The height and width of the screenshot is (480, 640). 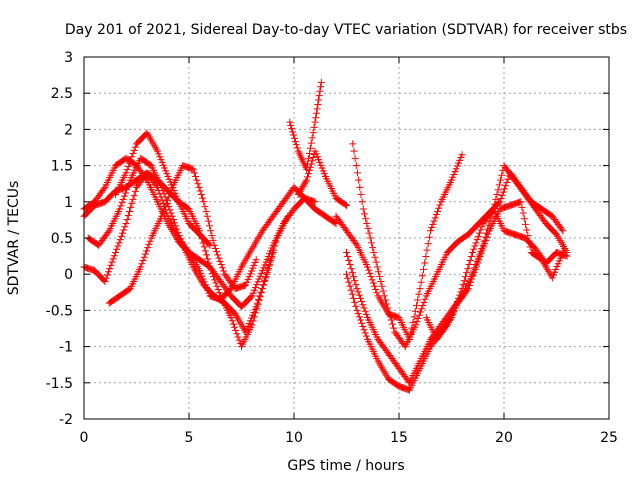 I want to click on x-tick-label: 20, so click(x=504, y=438).